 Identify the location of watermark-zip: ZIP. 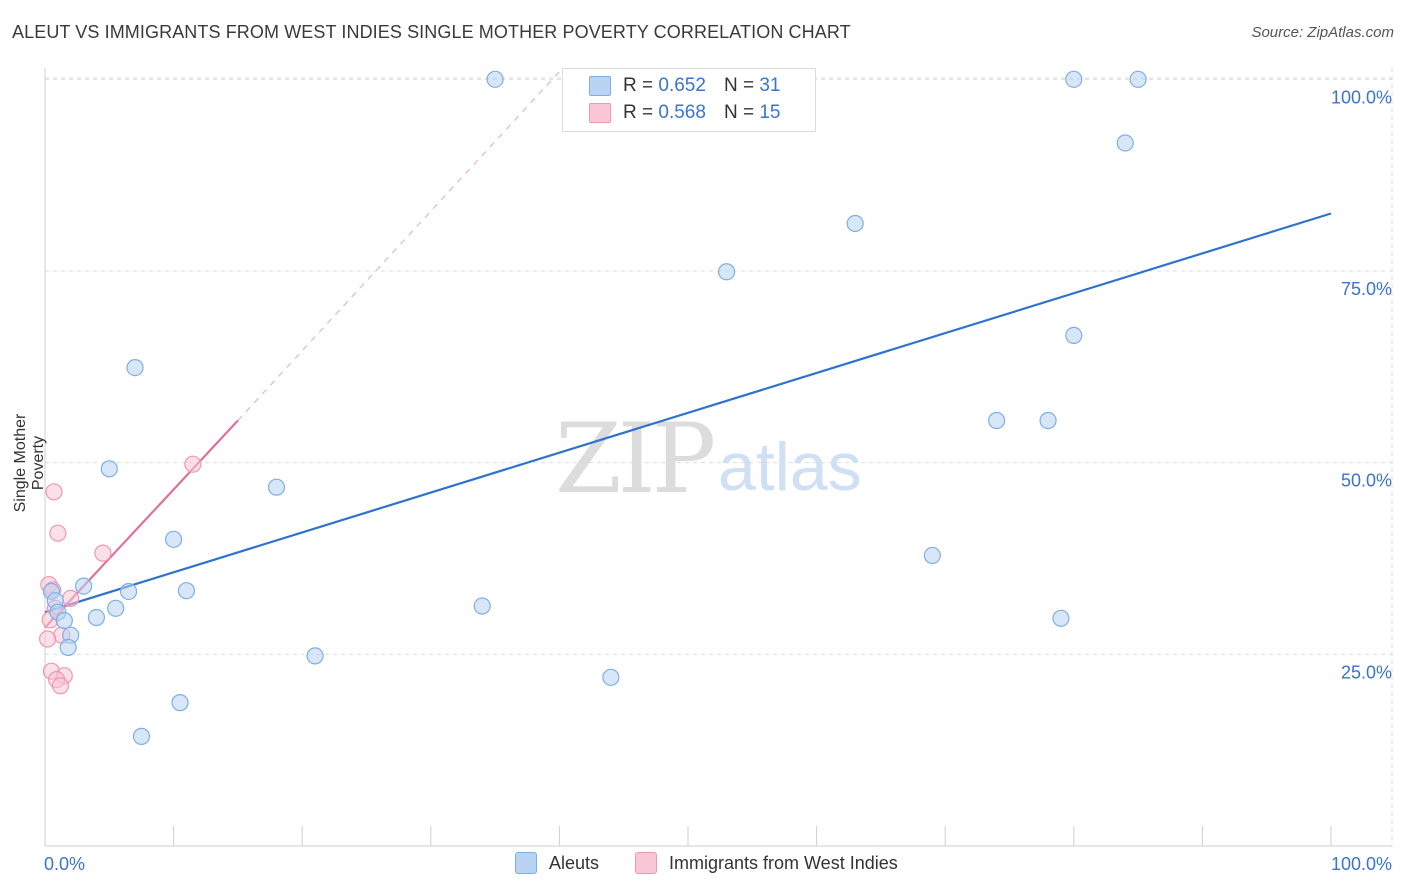
(634, 459).